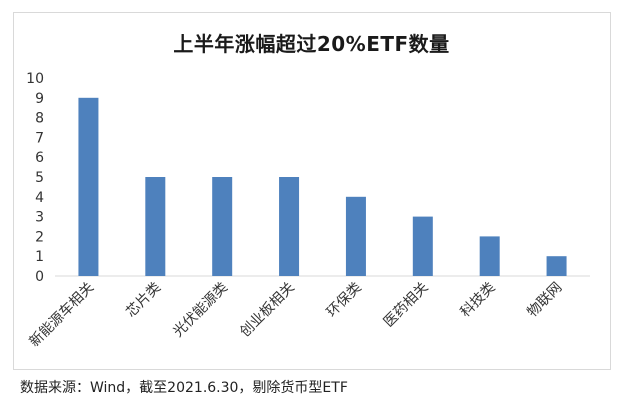 The width and height of the screenshot is (623, 409). I want to click on y-tick-label: 5, so click(39, 178).